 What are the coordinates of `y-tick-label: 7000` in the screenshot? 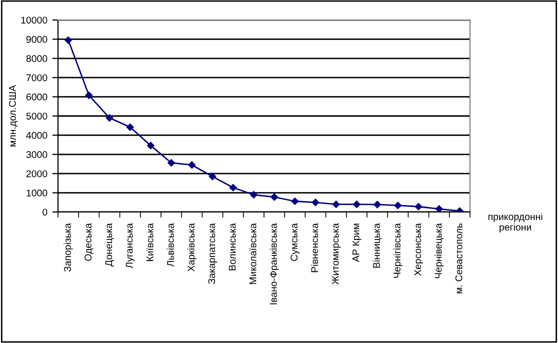 It's located at (37, 78).